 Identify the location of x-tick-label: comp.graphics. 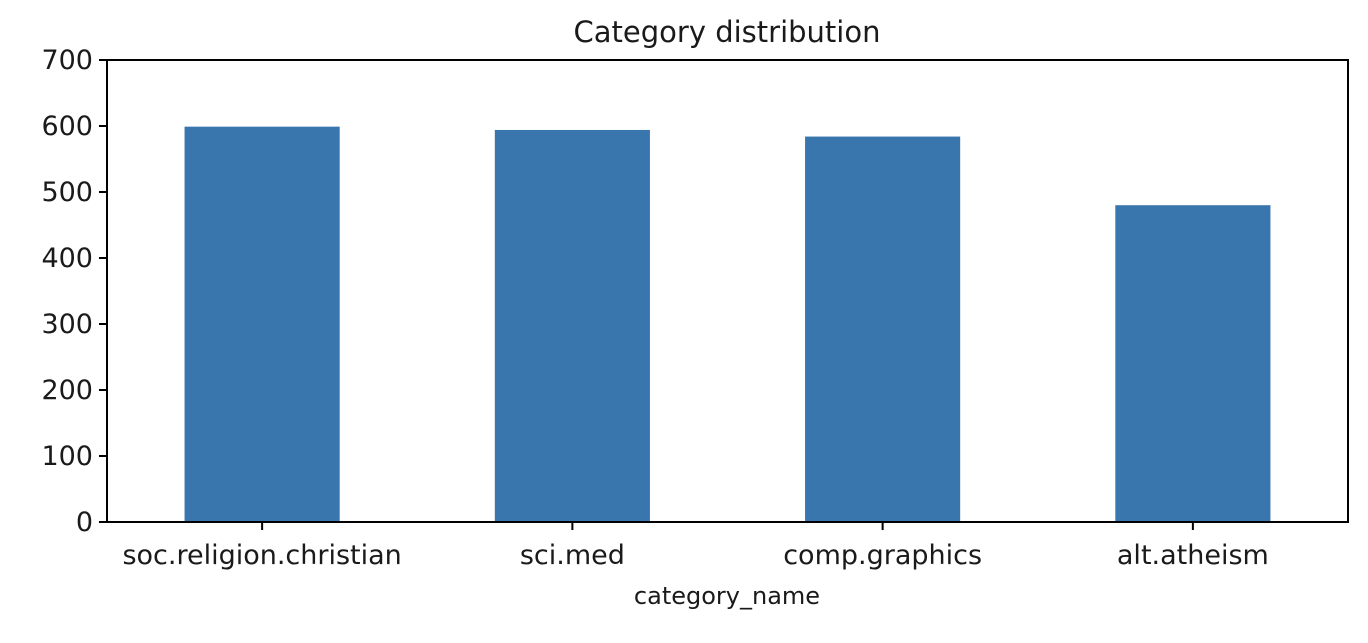
(882, 555).